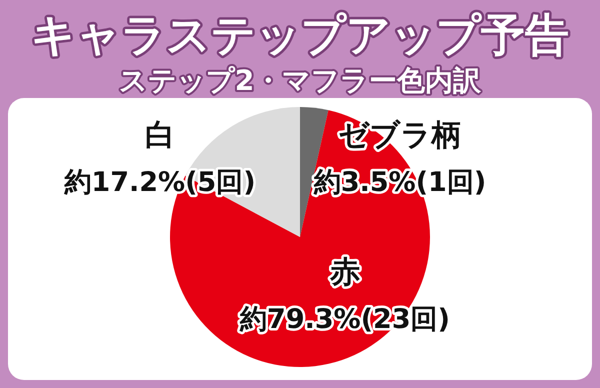 The image size is (600, 388). Describe the element at coordinates (300, 80) in the screenshot. I see `chart-subtitle: ステップ2・マフラー色内訳` at that location.